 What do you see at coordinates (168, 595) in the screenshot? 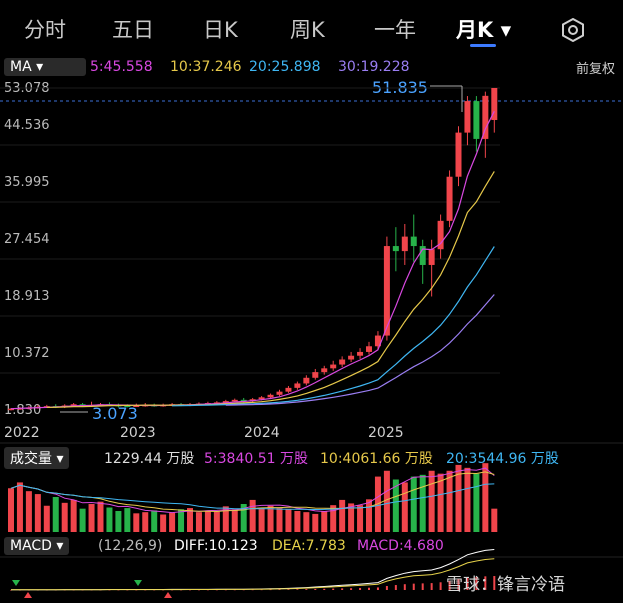
I see `macd-golden-cross-marker` at bounding box center [168, 595].